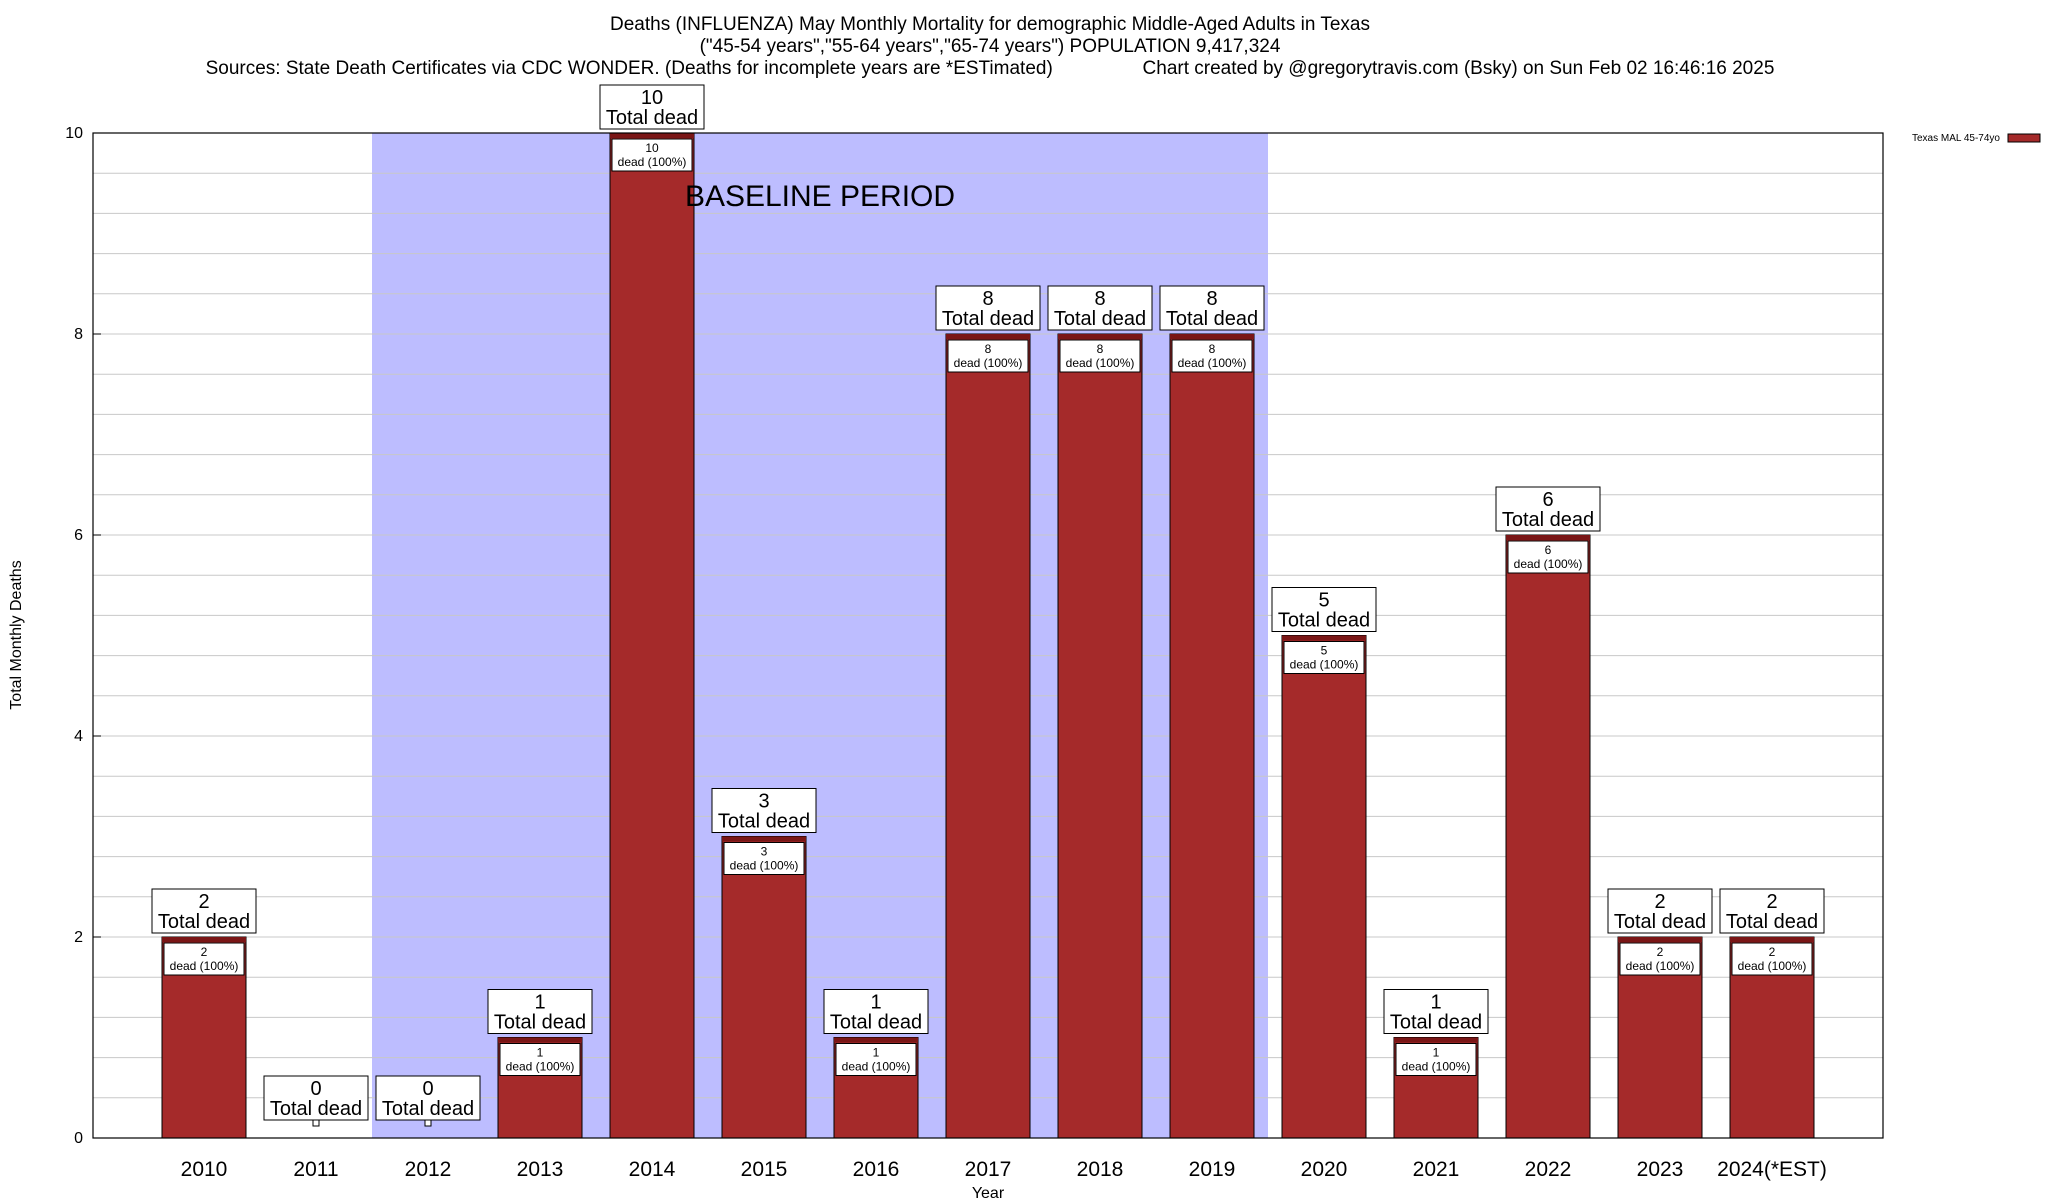 This screenshot has width=2048, height=1200. Describe the element at coordinates (315, 1169) in the screenshot. I see `x-tick-label: 2011` at that location.